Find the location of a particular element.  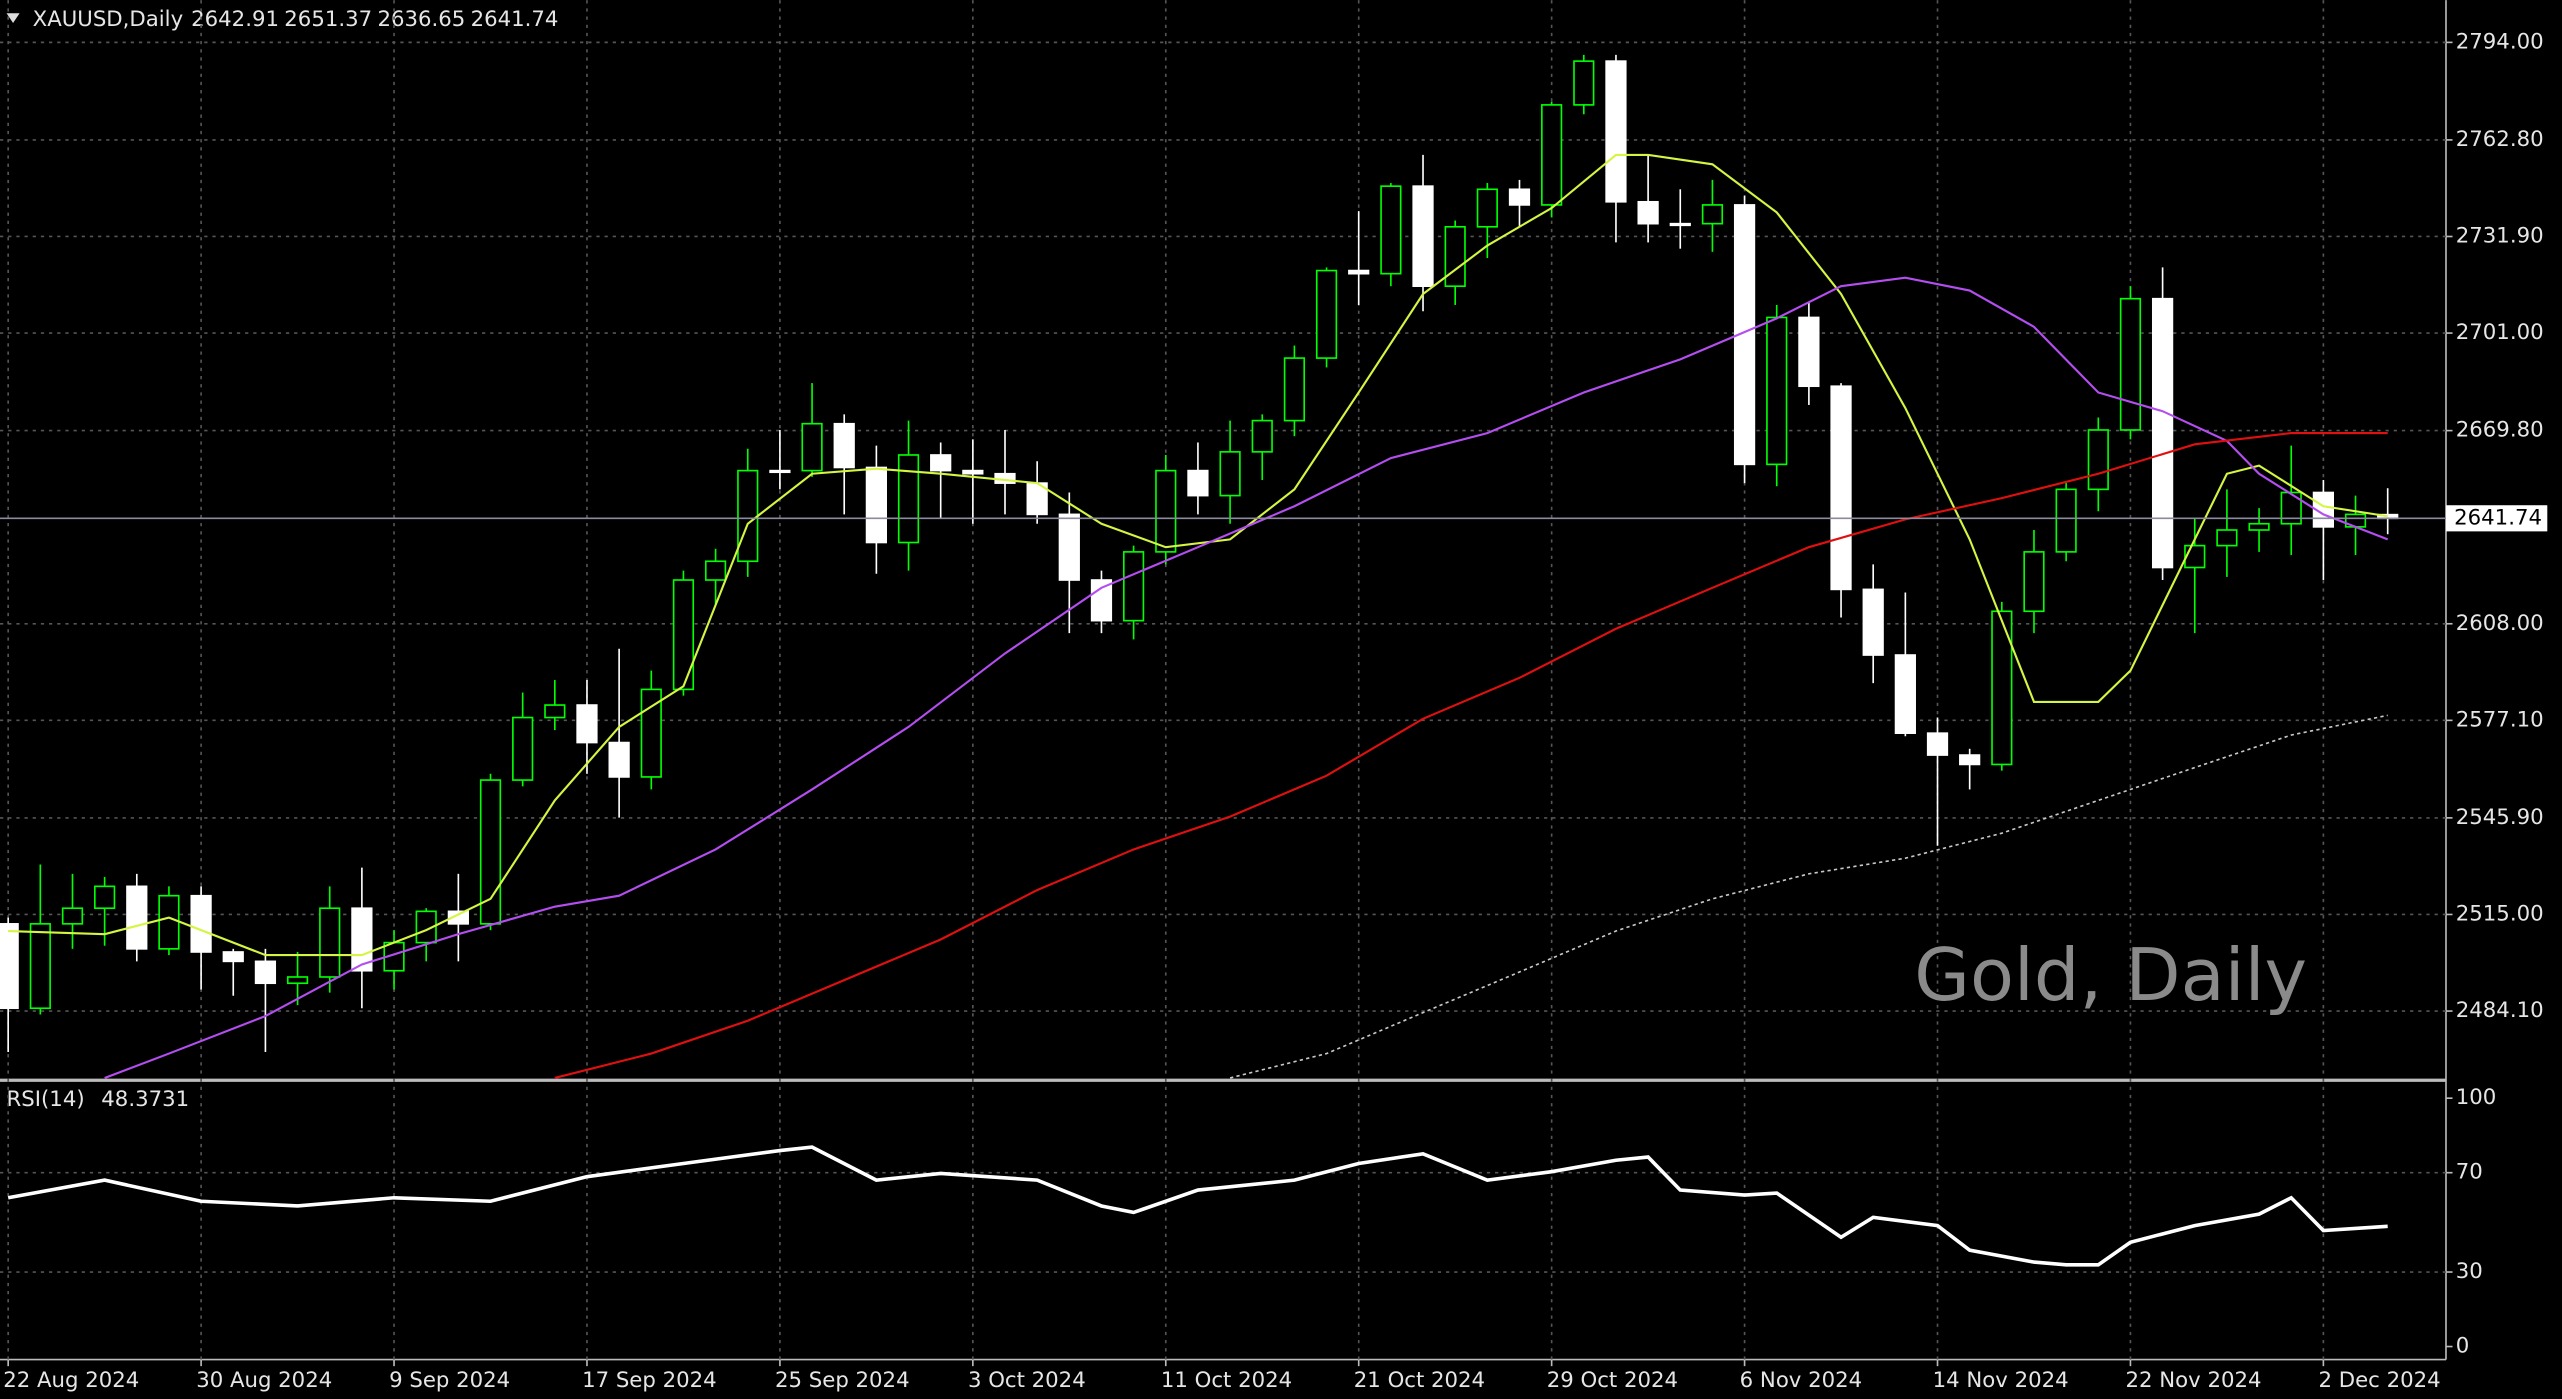

x-tick-label: 21 Oct 2024 is located at coordinates (1419, 1380).